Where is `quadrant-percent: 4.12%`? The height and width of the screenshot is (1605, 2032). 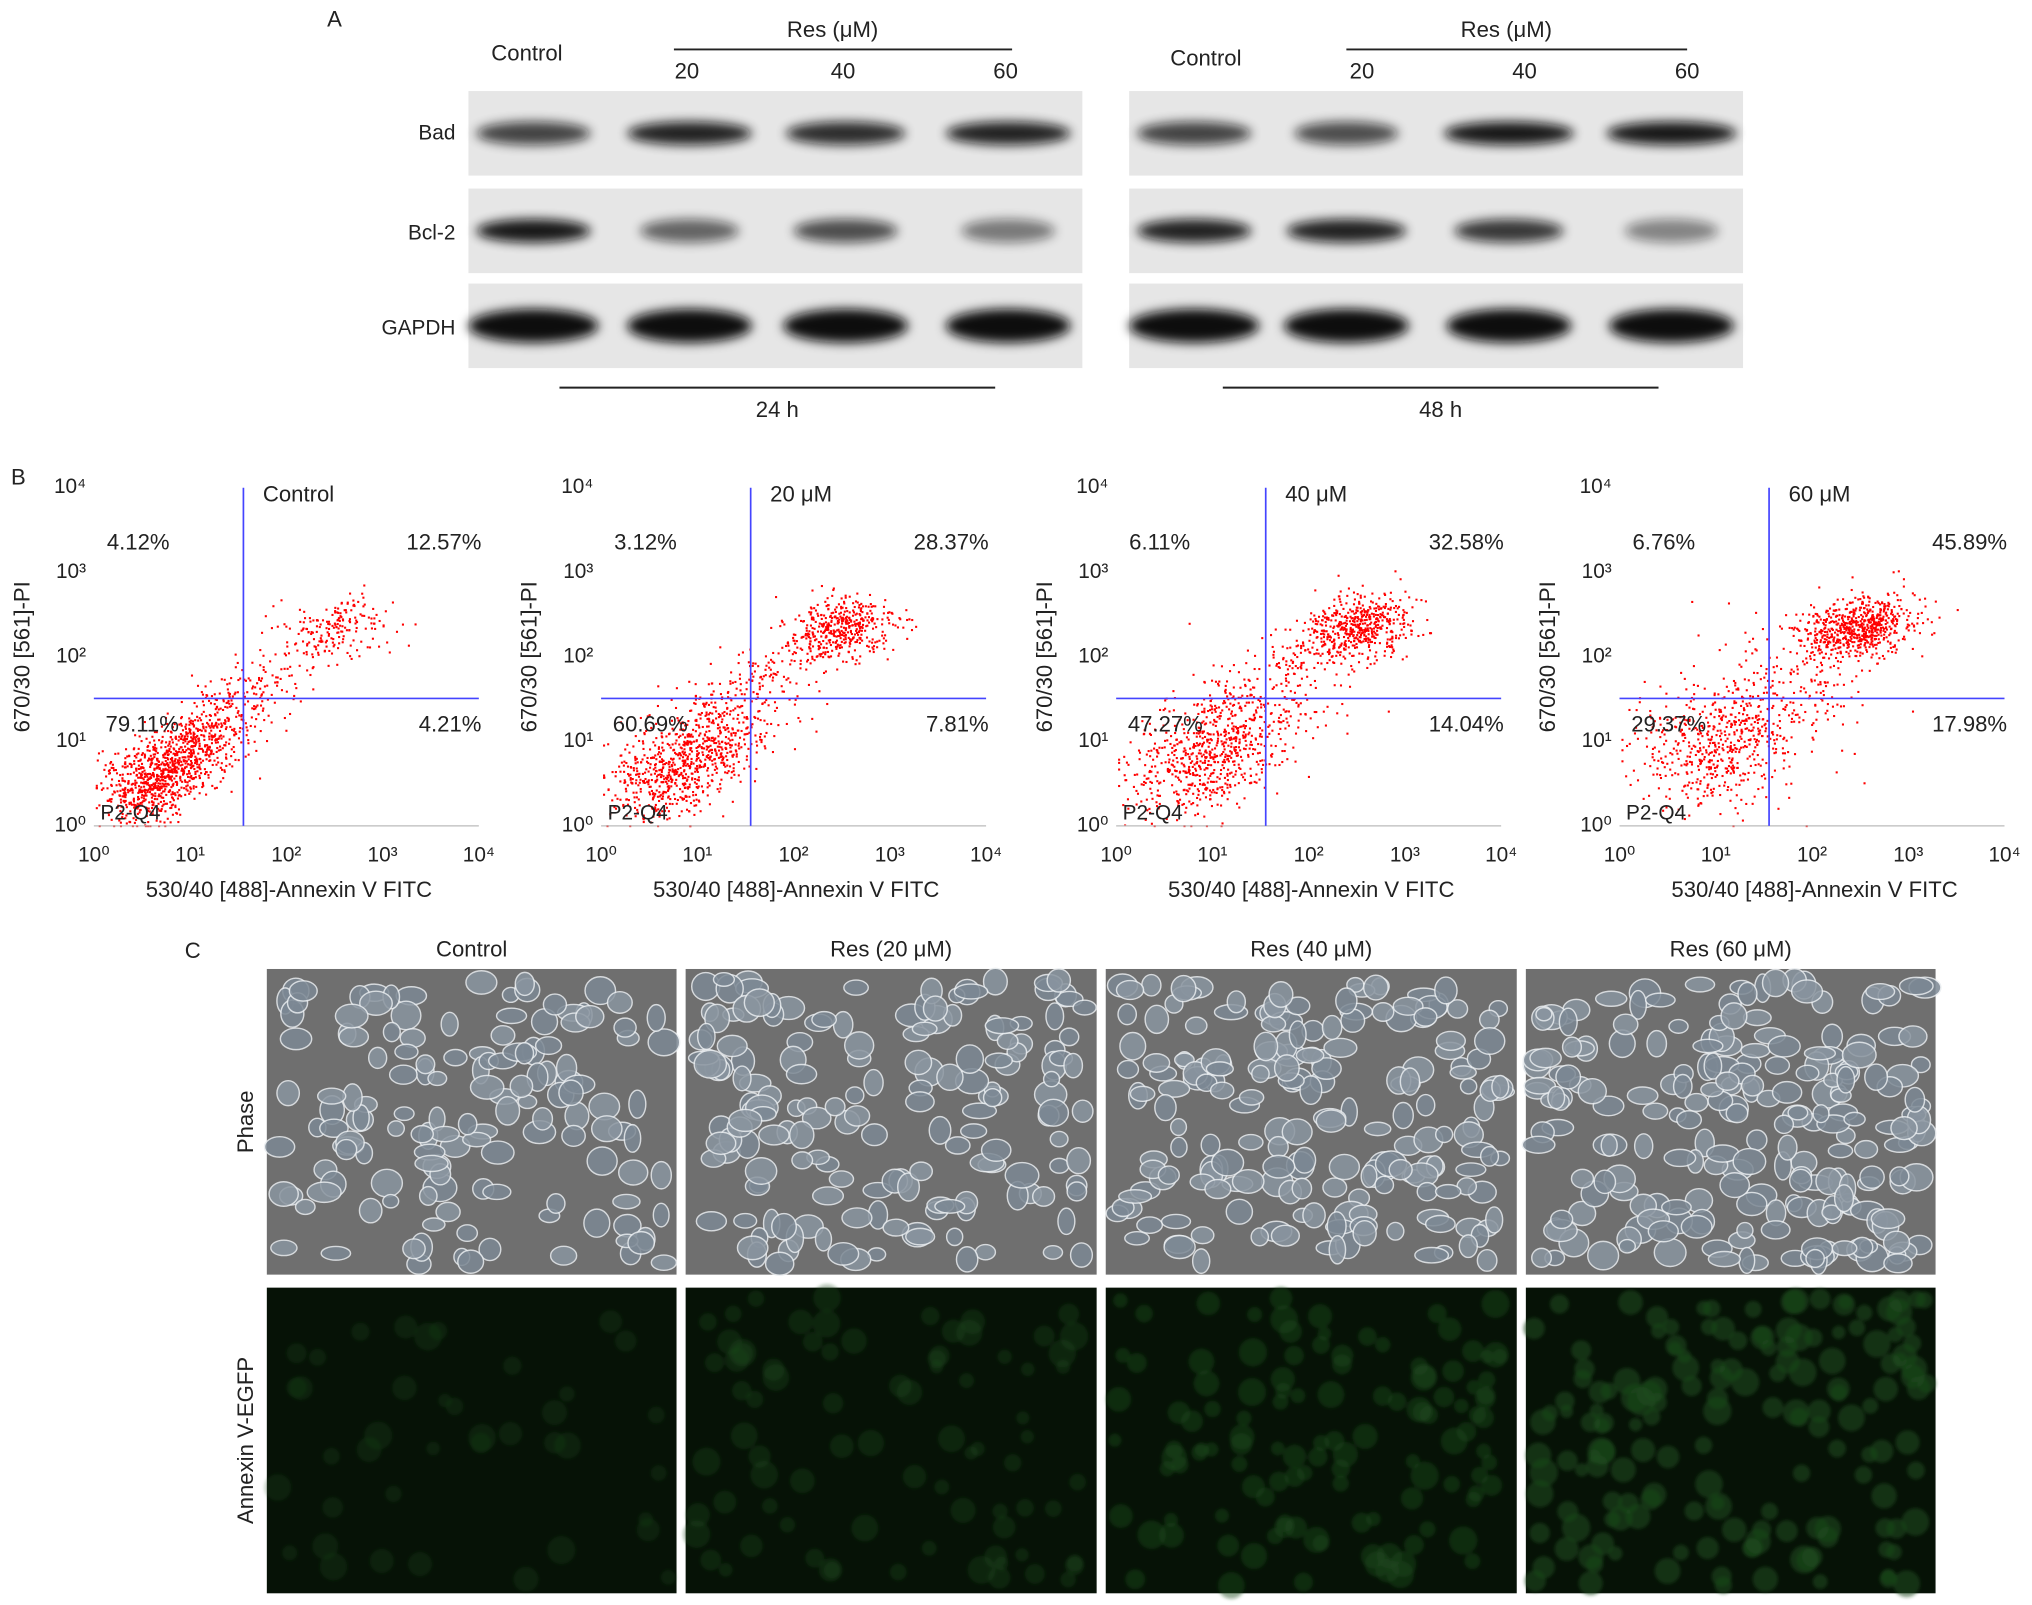 quadrant-percent: 4.12% is located at coordinates (138, 542).